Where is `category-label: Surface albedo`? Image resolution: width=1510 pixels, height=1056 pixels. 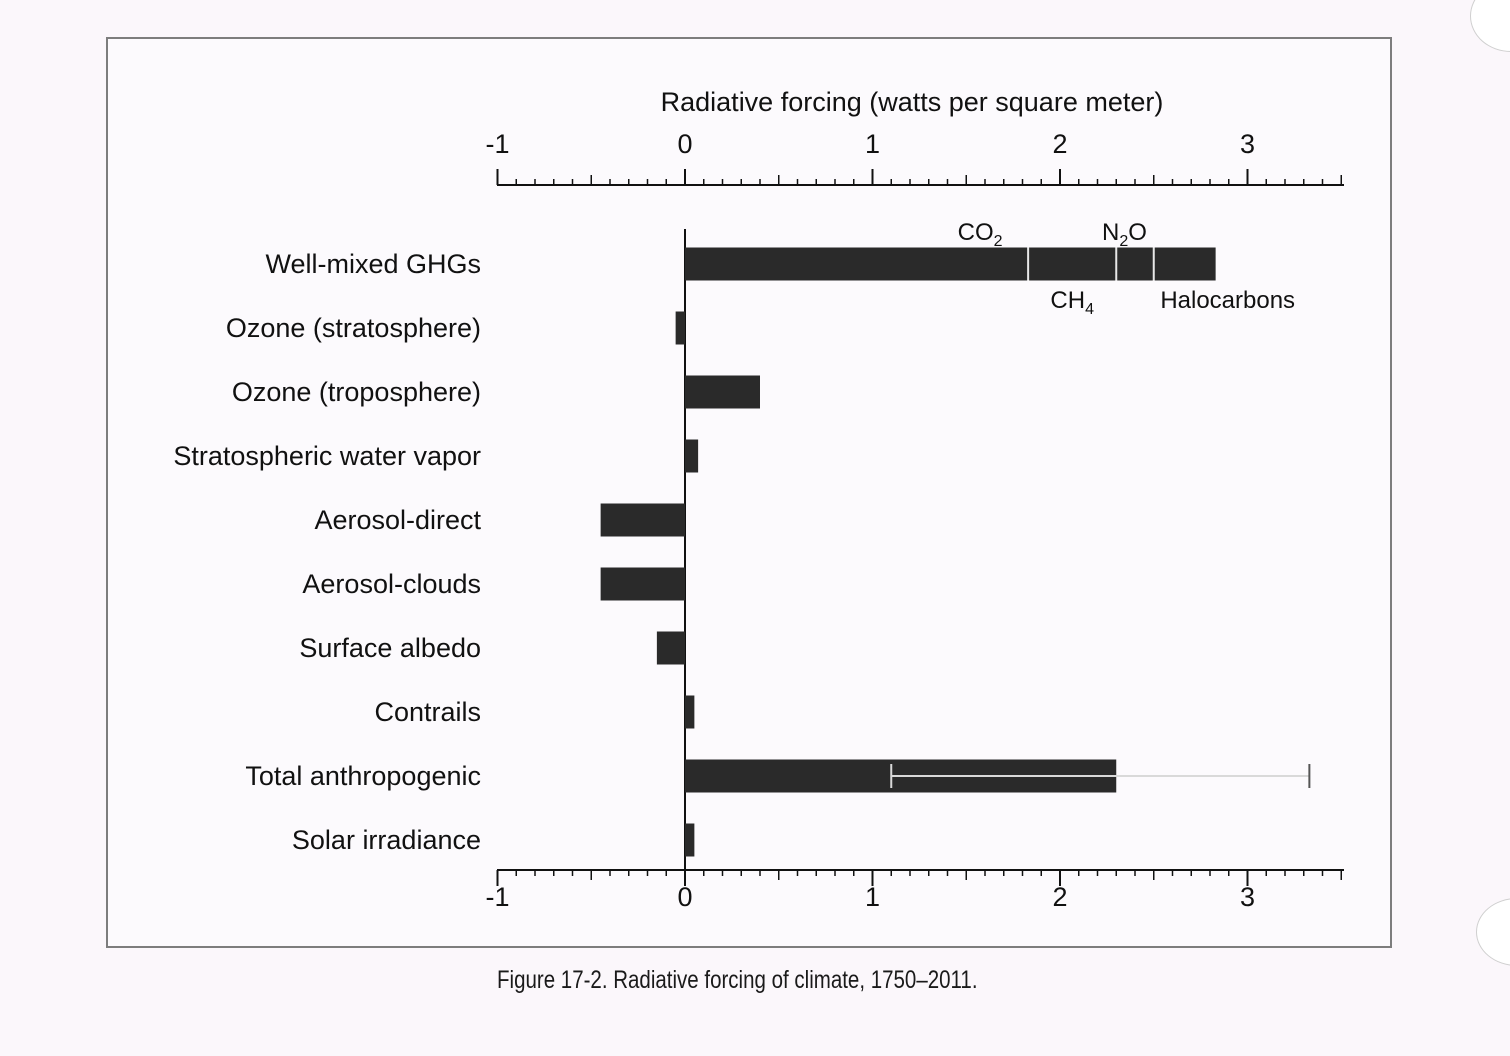 category-label: Surface albedo is located at coordinates (390, 648).